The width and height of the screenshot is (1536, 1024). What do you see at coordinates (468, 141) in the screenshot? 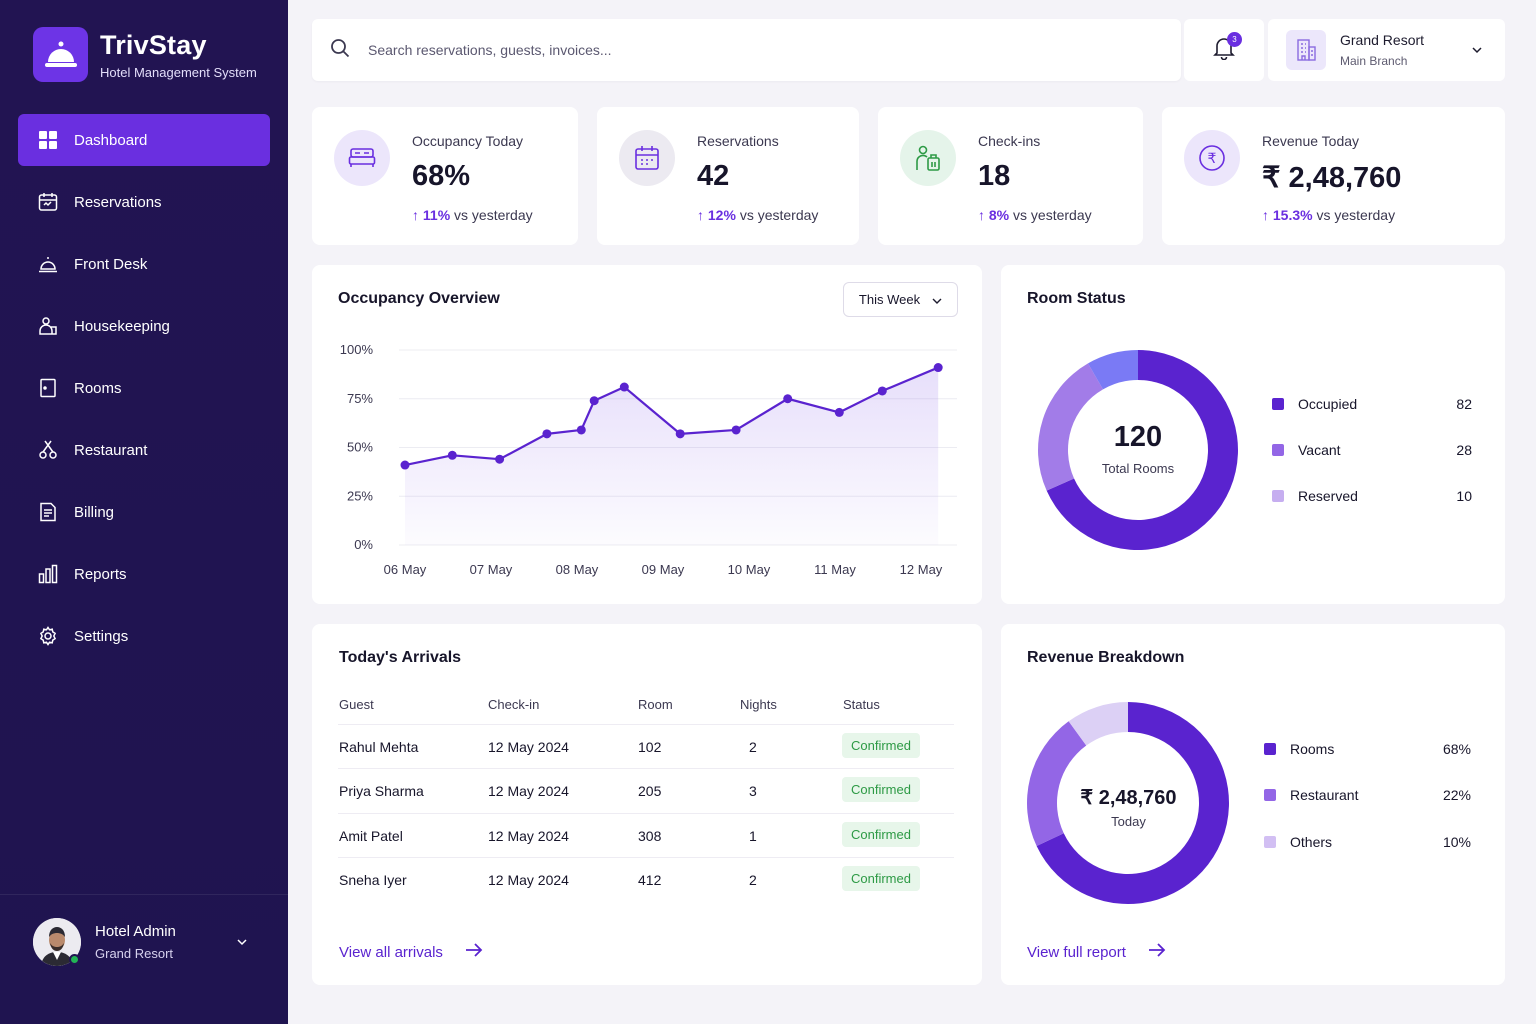
I see `kpi-label: Occupancy Today` at bounding box center [468, 141].